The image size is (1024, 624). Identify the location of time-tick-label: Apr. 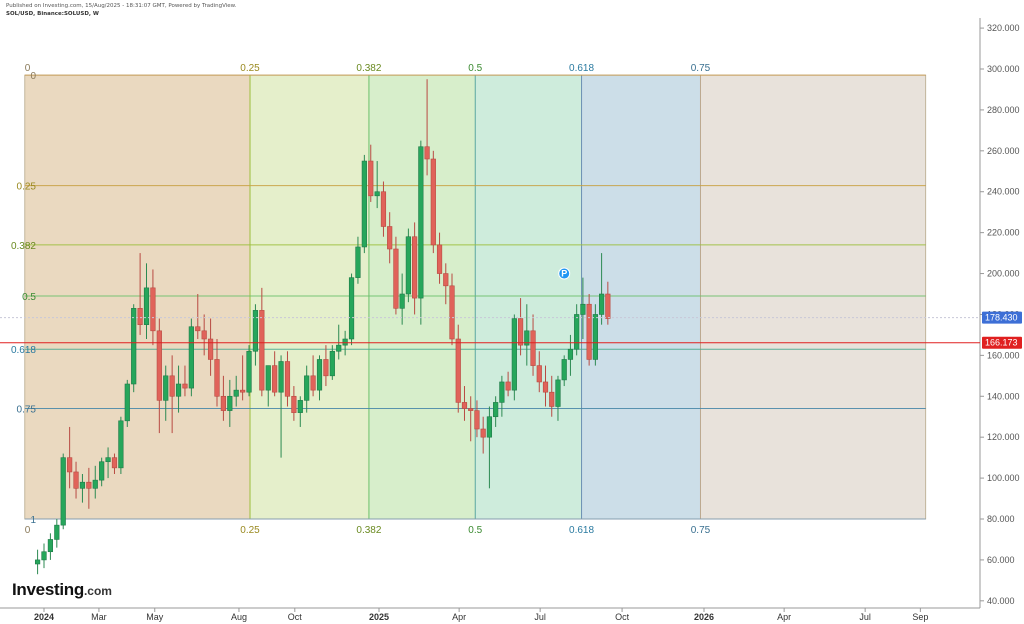
(459, 617).